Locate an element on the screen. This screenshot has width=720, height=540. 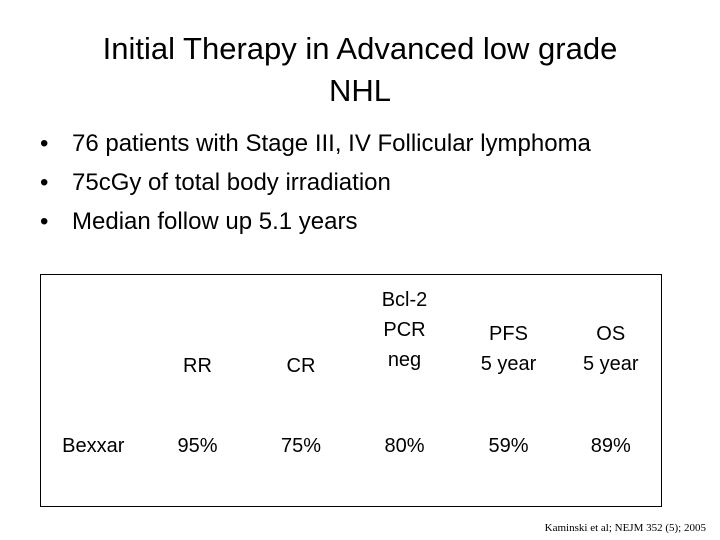
header-bcl2: Bcl-2 PCR neg is located at coordinates (405, 330).